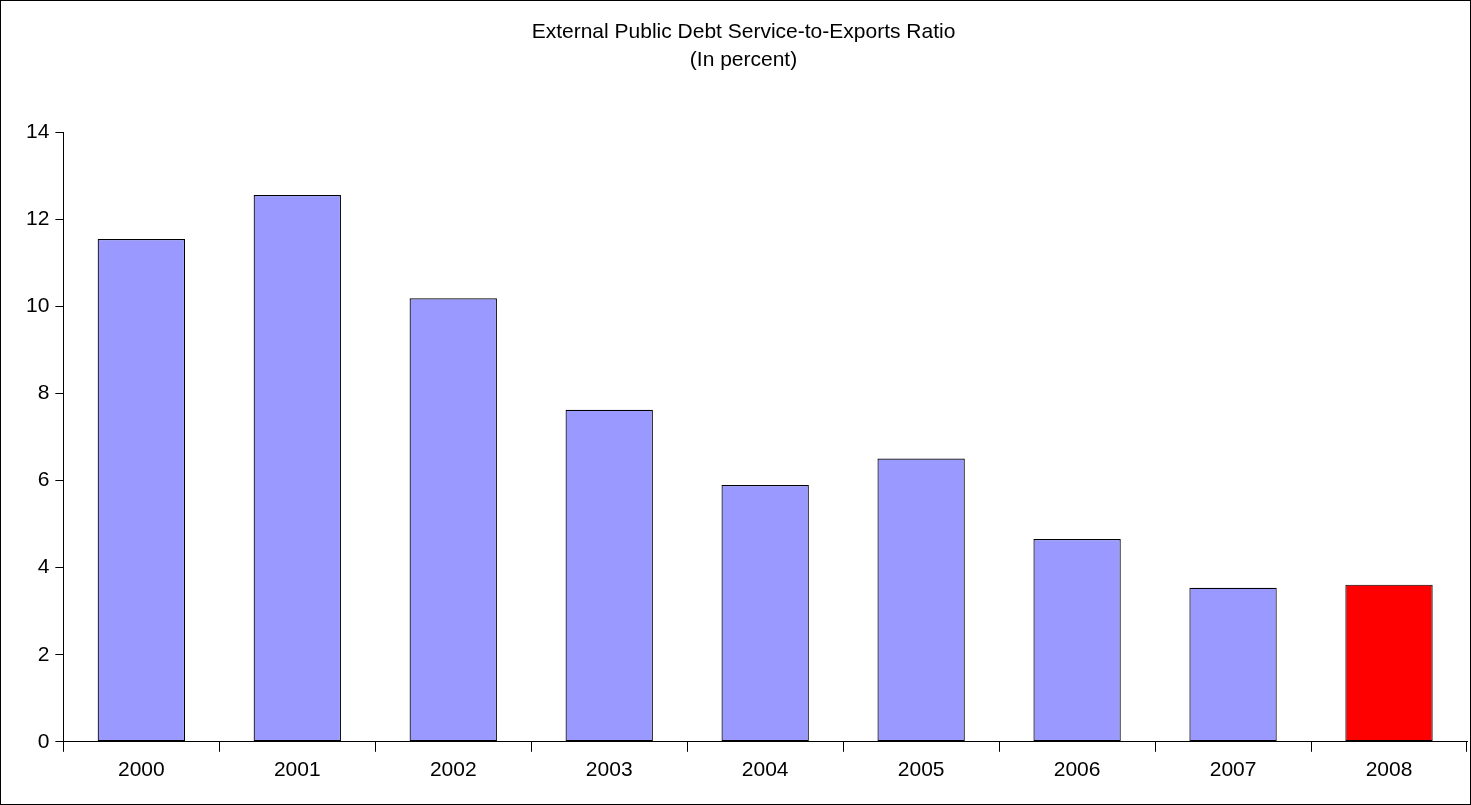 The height and width of the screenshot is (805, 1471). I want to click on y-tick-label: 8, so click(43, 392).